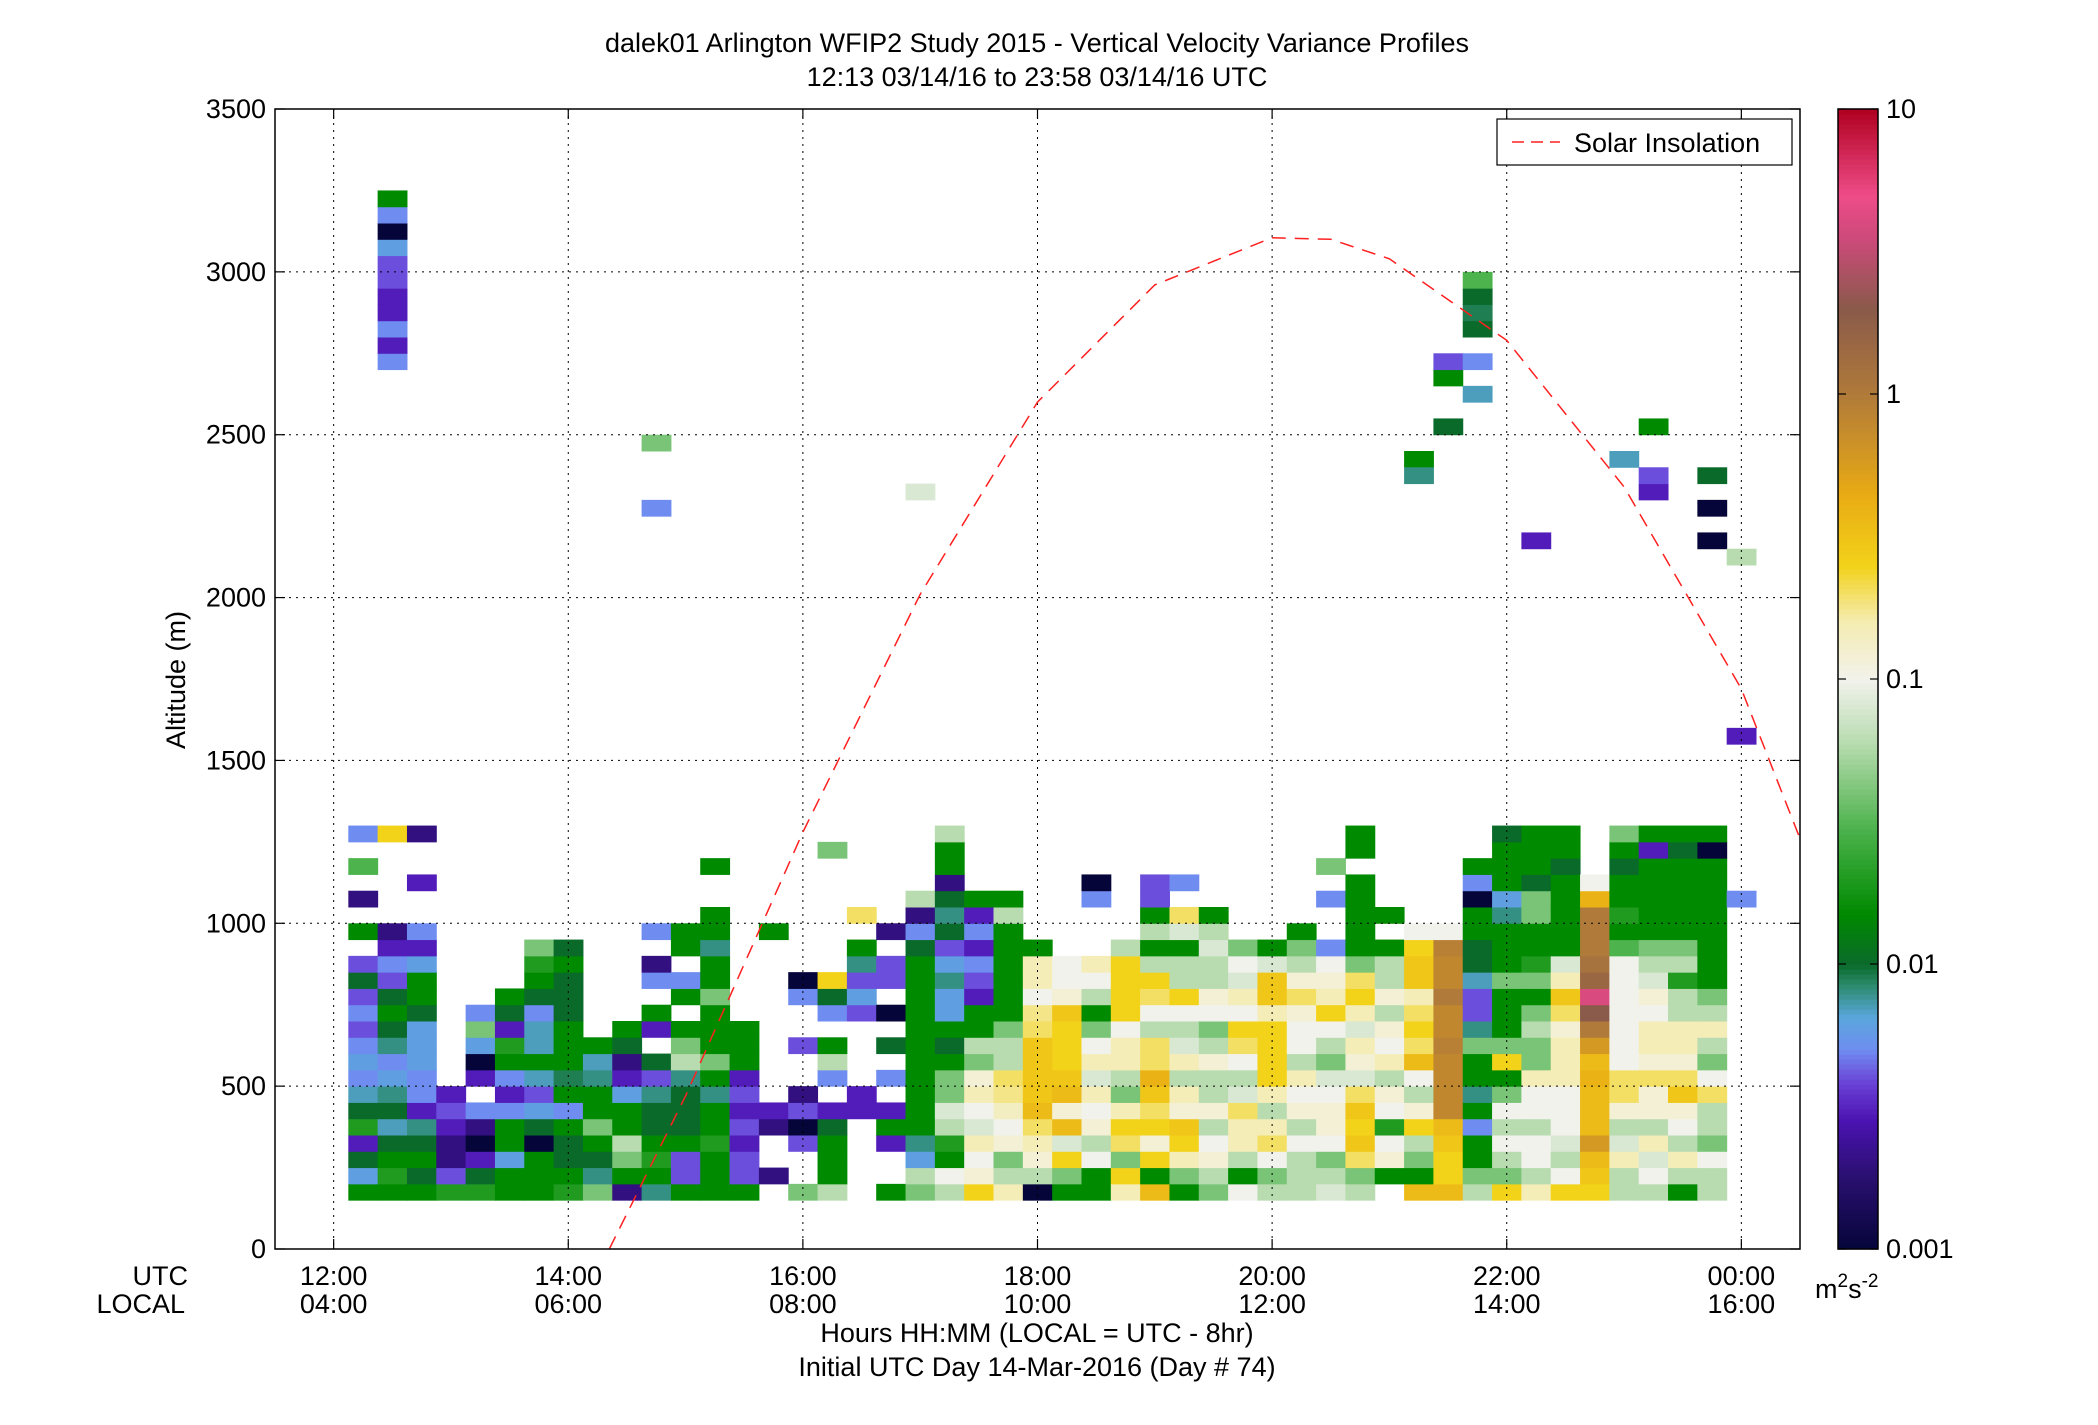  What do you see at coordinates (1667, 143) in the screenshot?
I see `legend-label-solar: Solar Insolation` at bounding box center [1667, 143].